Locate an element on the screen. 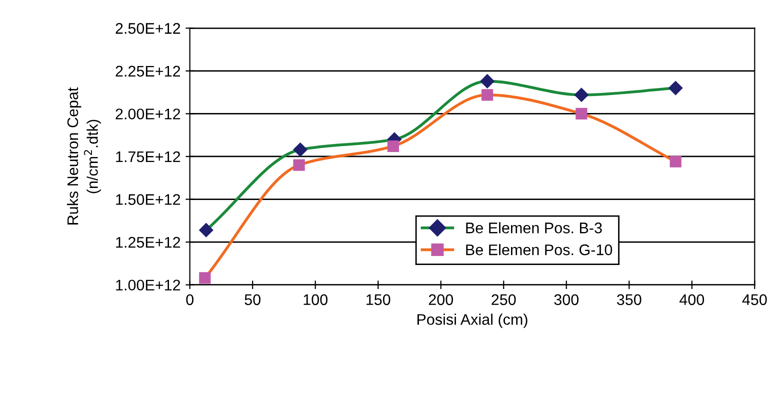  y-tick-label: 2.50E+12 is located at coordinates (148, 28).